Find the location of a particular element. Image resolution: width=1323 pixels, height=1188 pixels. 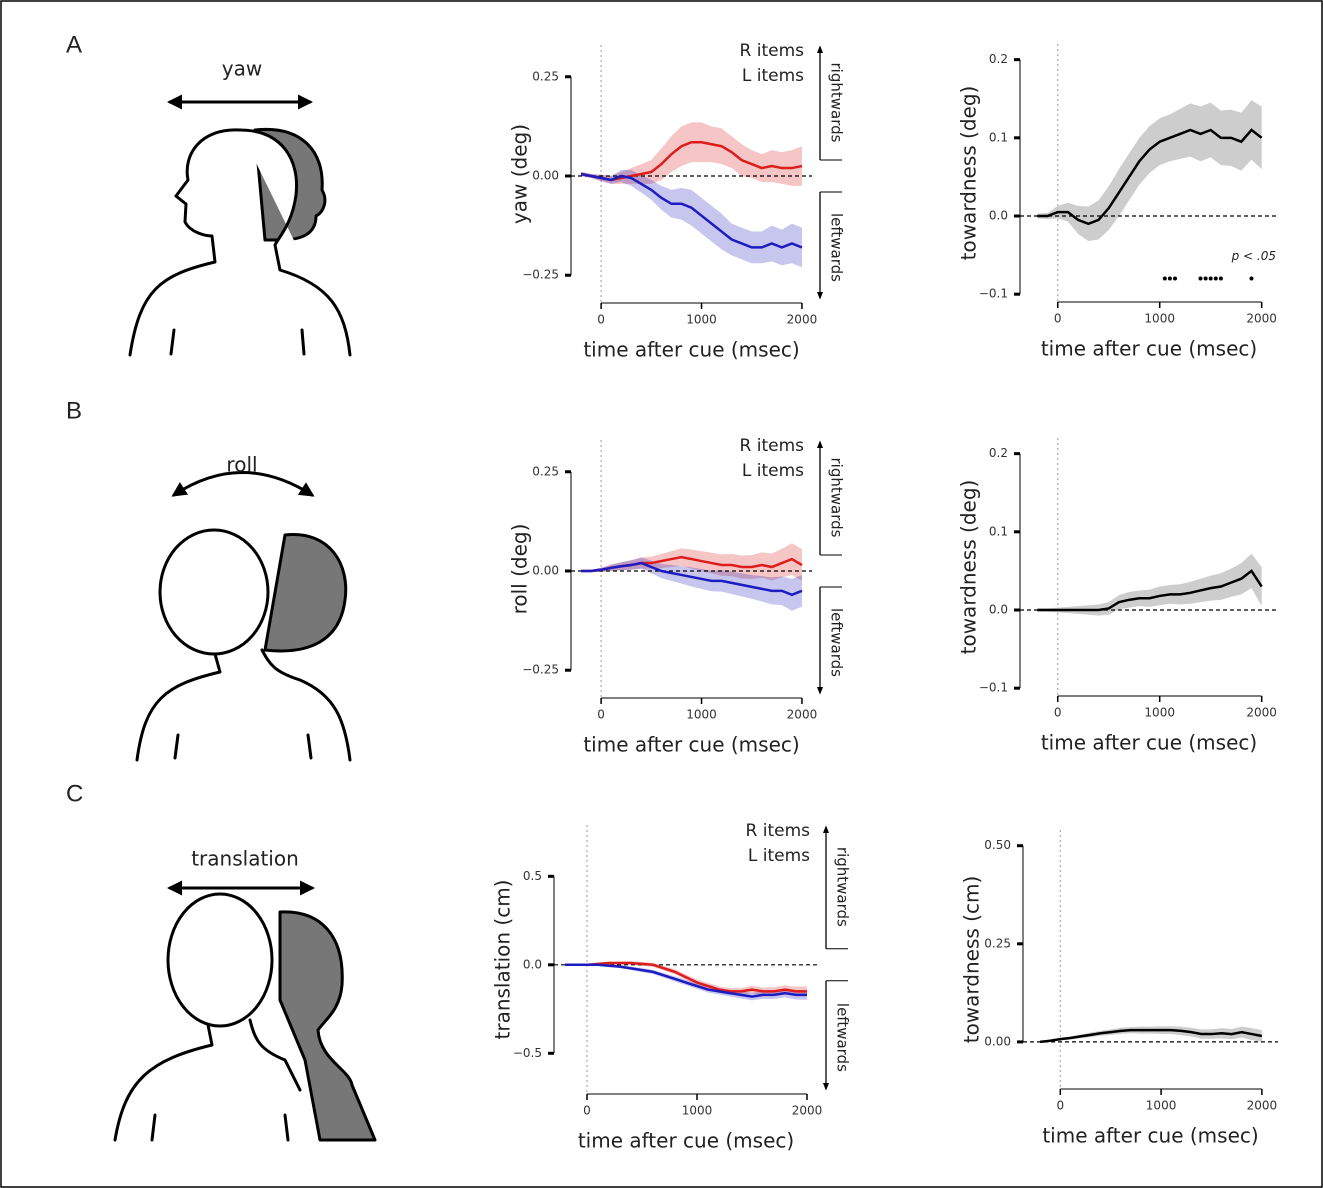

panel-letter: C is located at coordinates (74, 793).